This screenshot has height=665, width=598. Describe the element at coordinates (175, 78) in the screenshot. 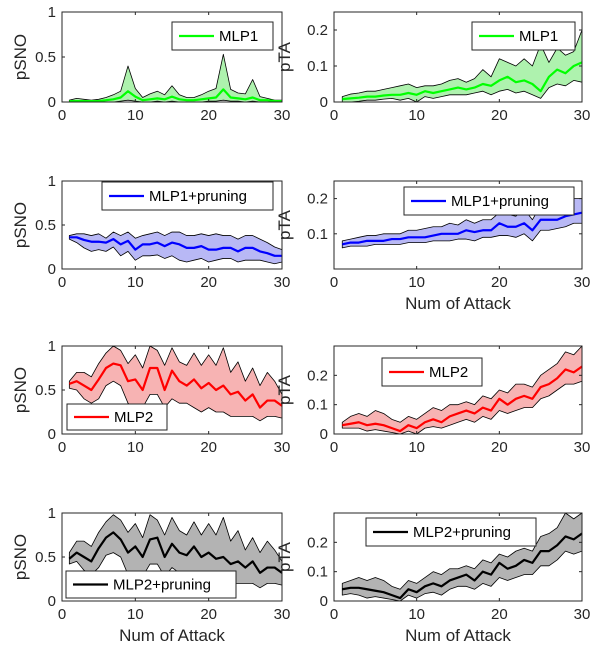

I see `confidence-band` at that location.